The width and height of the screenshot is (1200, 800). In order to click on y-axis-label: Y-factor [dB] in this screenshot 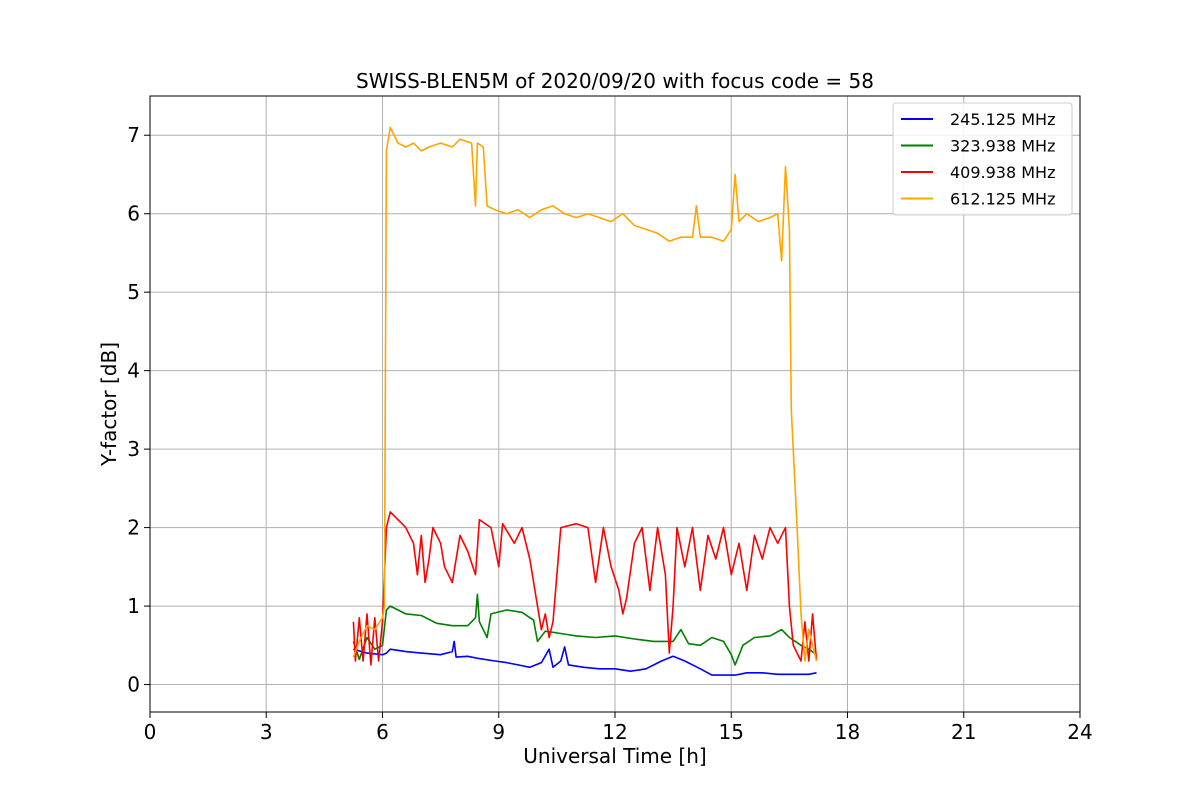, I will do `click(109, 404)`.